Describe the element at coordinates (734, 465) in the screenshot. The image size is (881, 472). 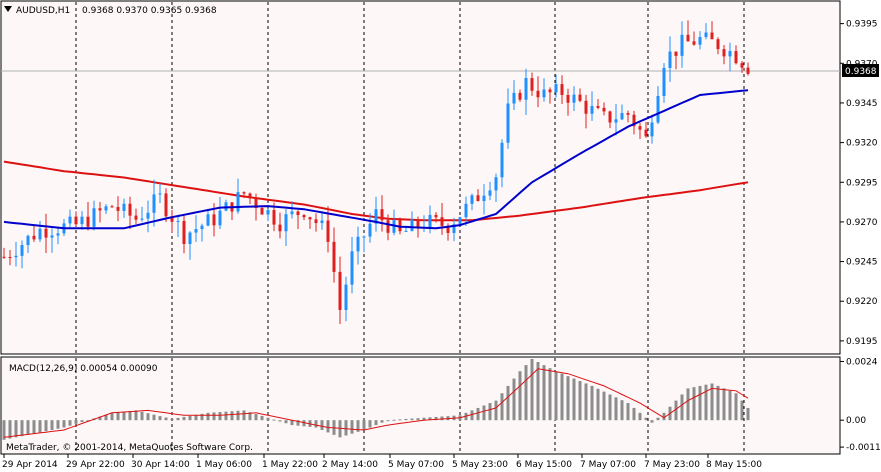
I see `x-tick-label: 8 May 15:00` at that location.